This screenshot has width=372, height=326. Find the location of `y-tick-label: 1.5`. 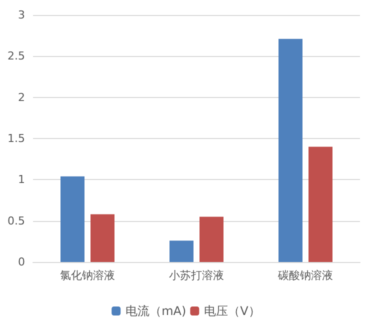

y-tick-label: 1.5 is located at coordinates (16, 138).